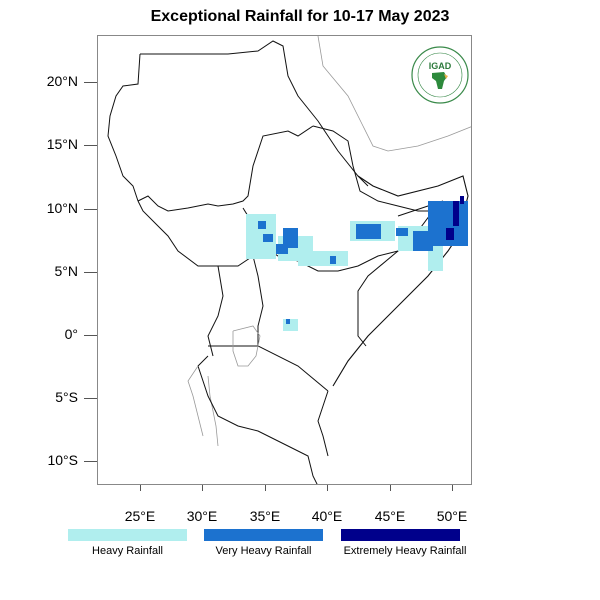 This screenshot has width=600, height=600. What do you see at coordinates (265, 516) in the screenshot?
I see `lon-tick-label: 35°E` at bounding box center [265, 516].